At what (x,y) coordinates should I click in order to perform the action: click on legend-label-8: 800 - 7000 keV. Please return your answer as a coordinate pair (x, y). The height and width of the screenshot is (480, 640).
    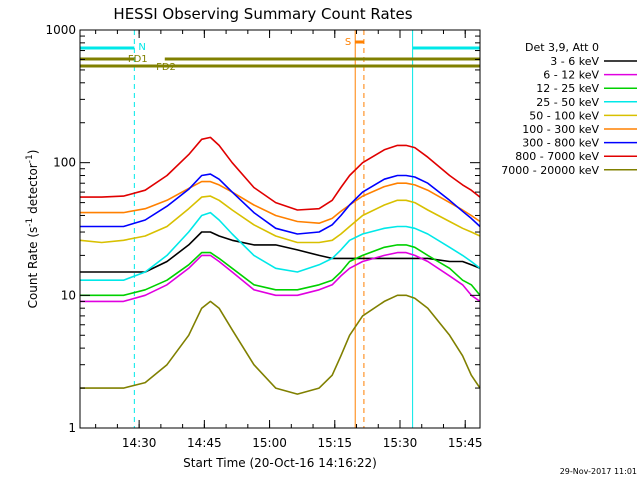
    Looking at the image, I should click on (557, 156).